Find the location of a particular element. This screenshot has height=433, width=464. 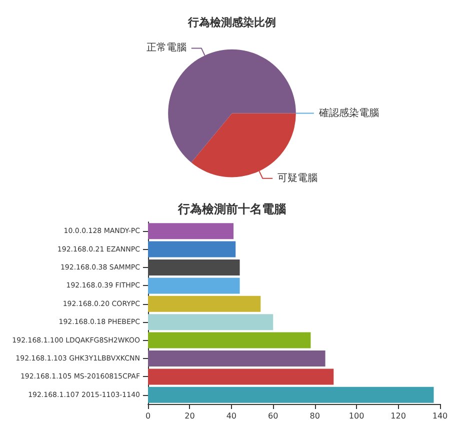

x-tick-label: 0 is located at coordinates (148, 416).